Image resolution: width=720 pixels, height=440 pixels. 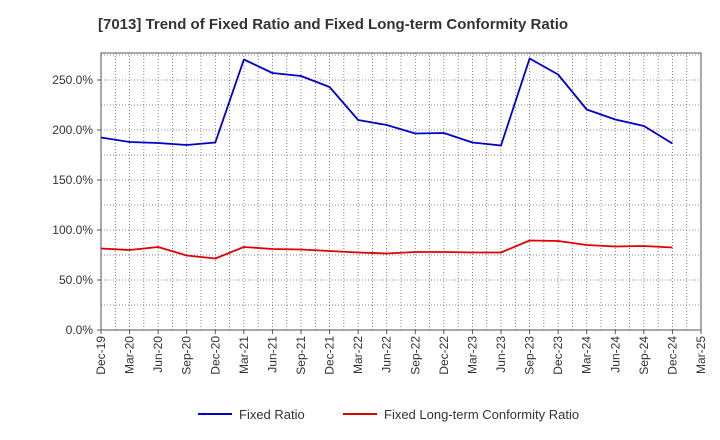 What do you see at coordinates (301, 355) in the screenshot?
I see `x-tick-label: Sep-21` at bounding box center [301, 355].